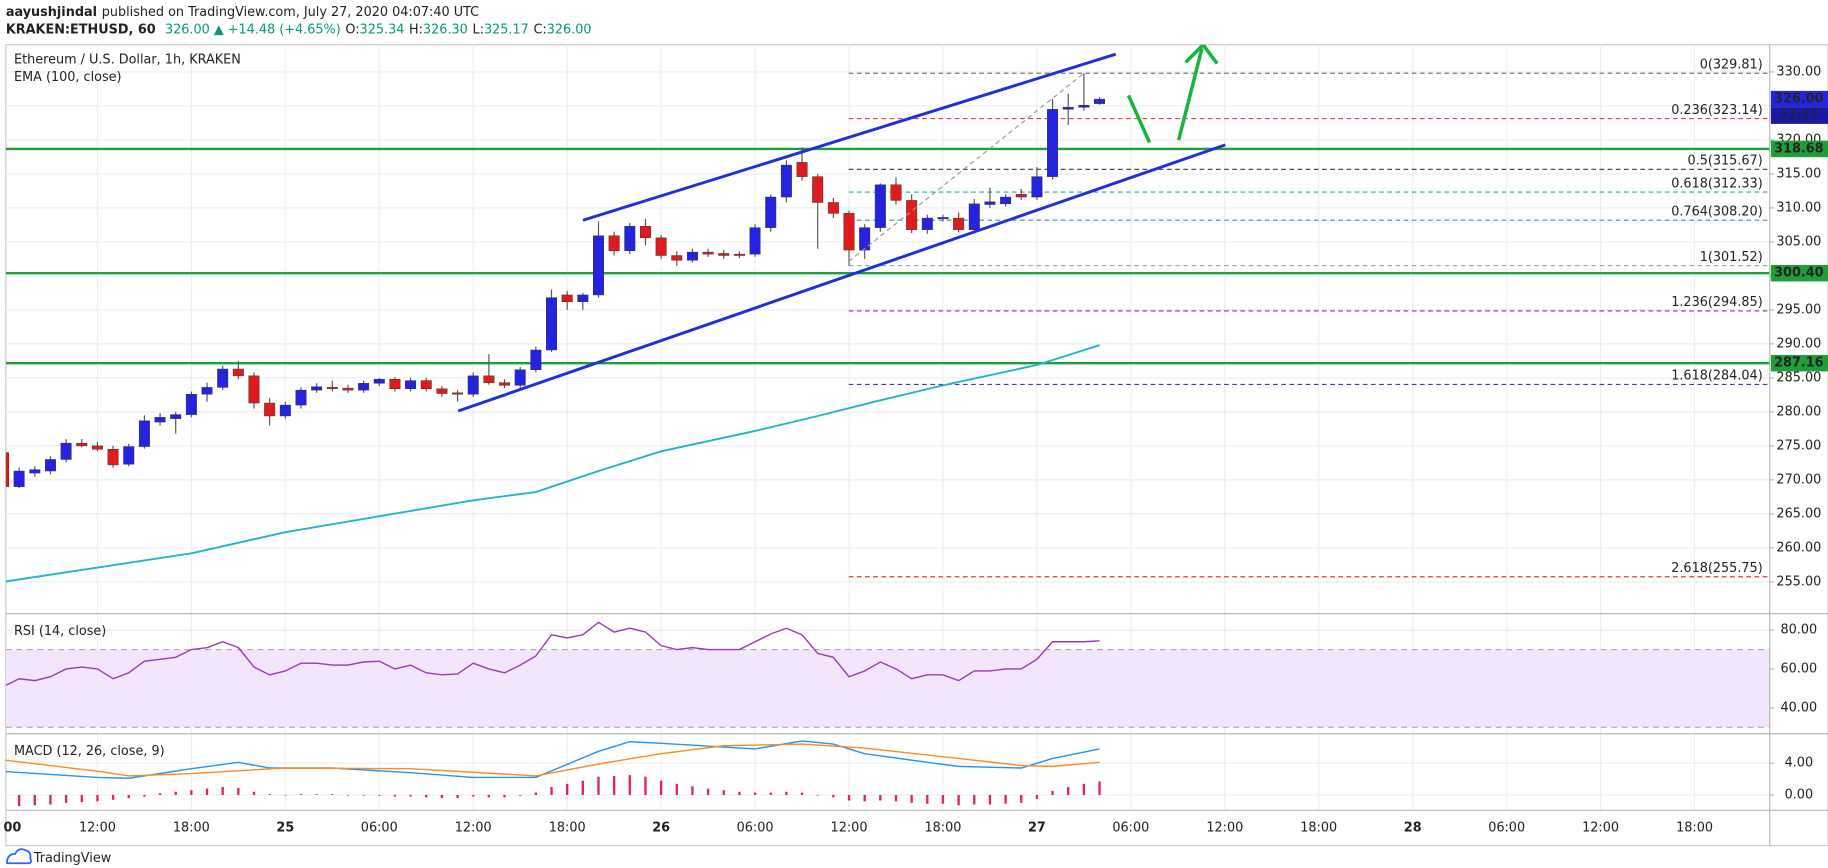  I want to click on y-tick-label: 330.00, so click(1798, 71).